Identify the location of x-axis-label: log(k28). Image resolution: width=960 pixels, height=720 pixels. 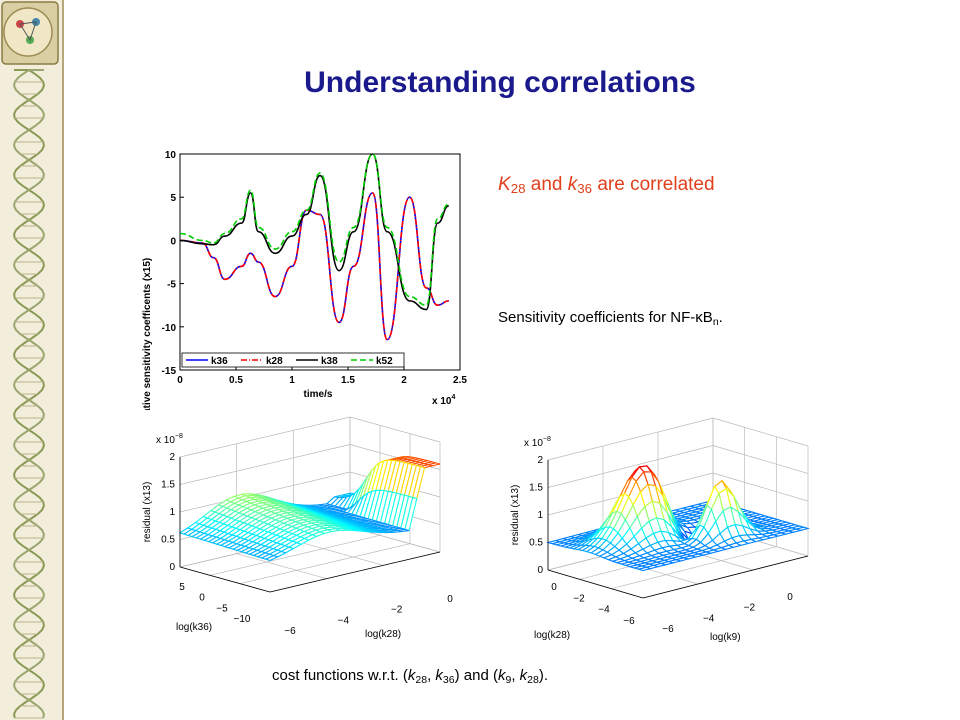
(552, 635).